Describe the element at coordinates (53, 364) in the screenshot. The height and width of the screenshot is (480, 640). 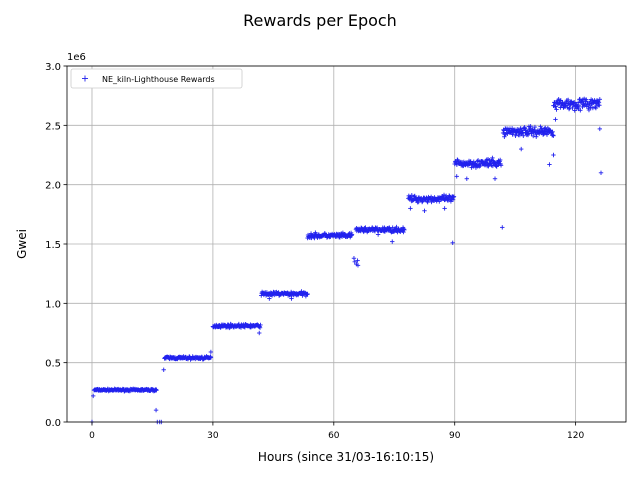
I see `y-tick-label: 0.5` at that location.